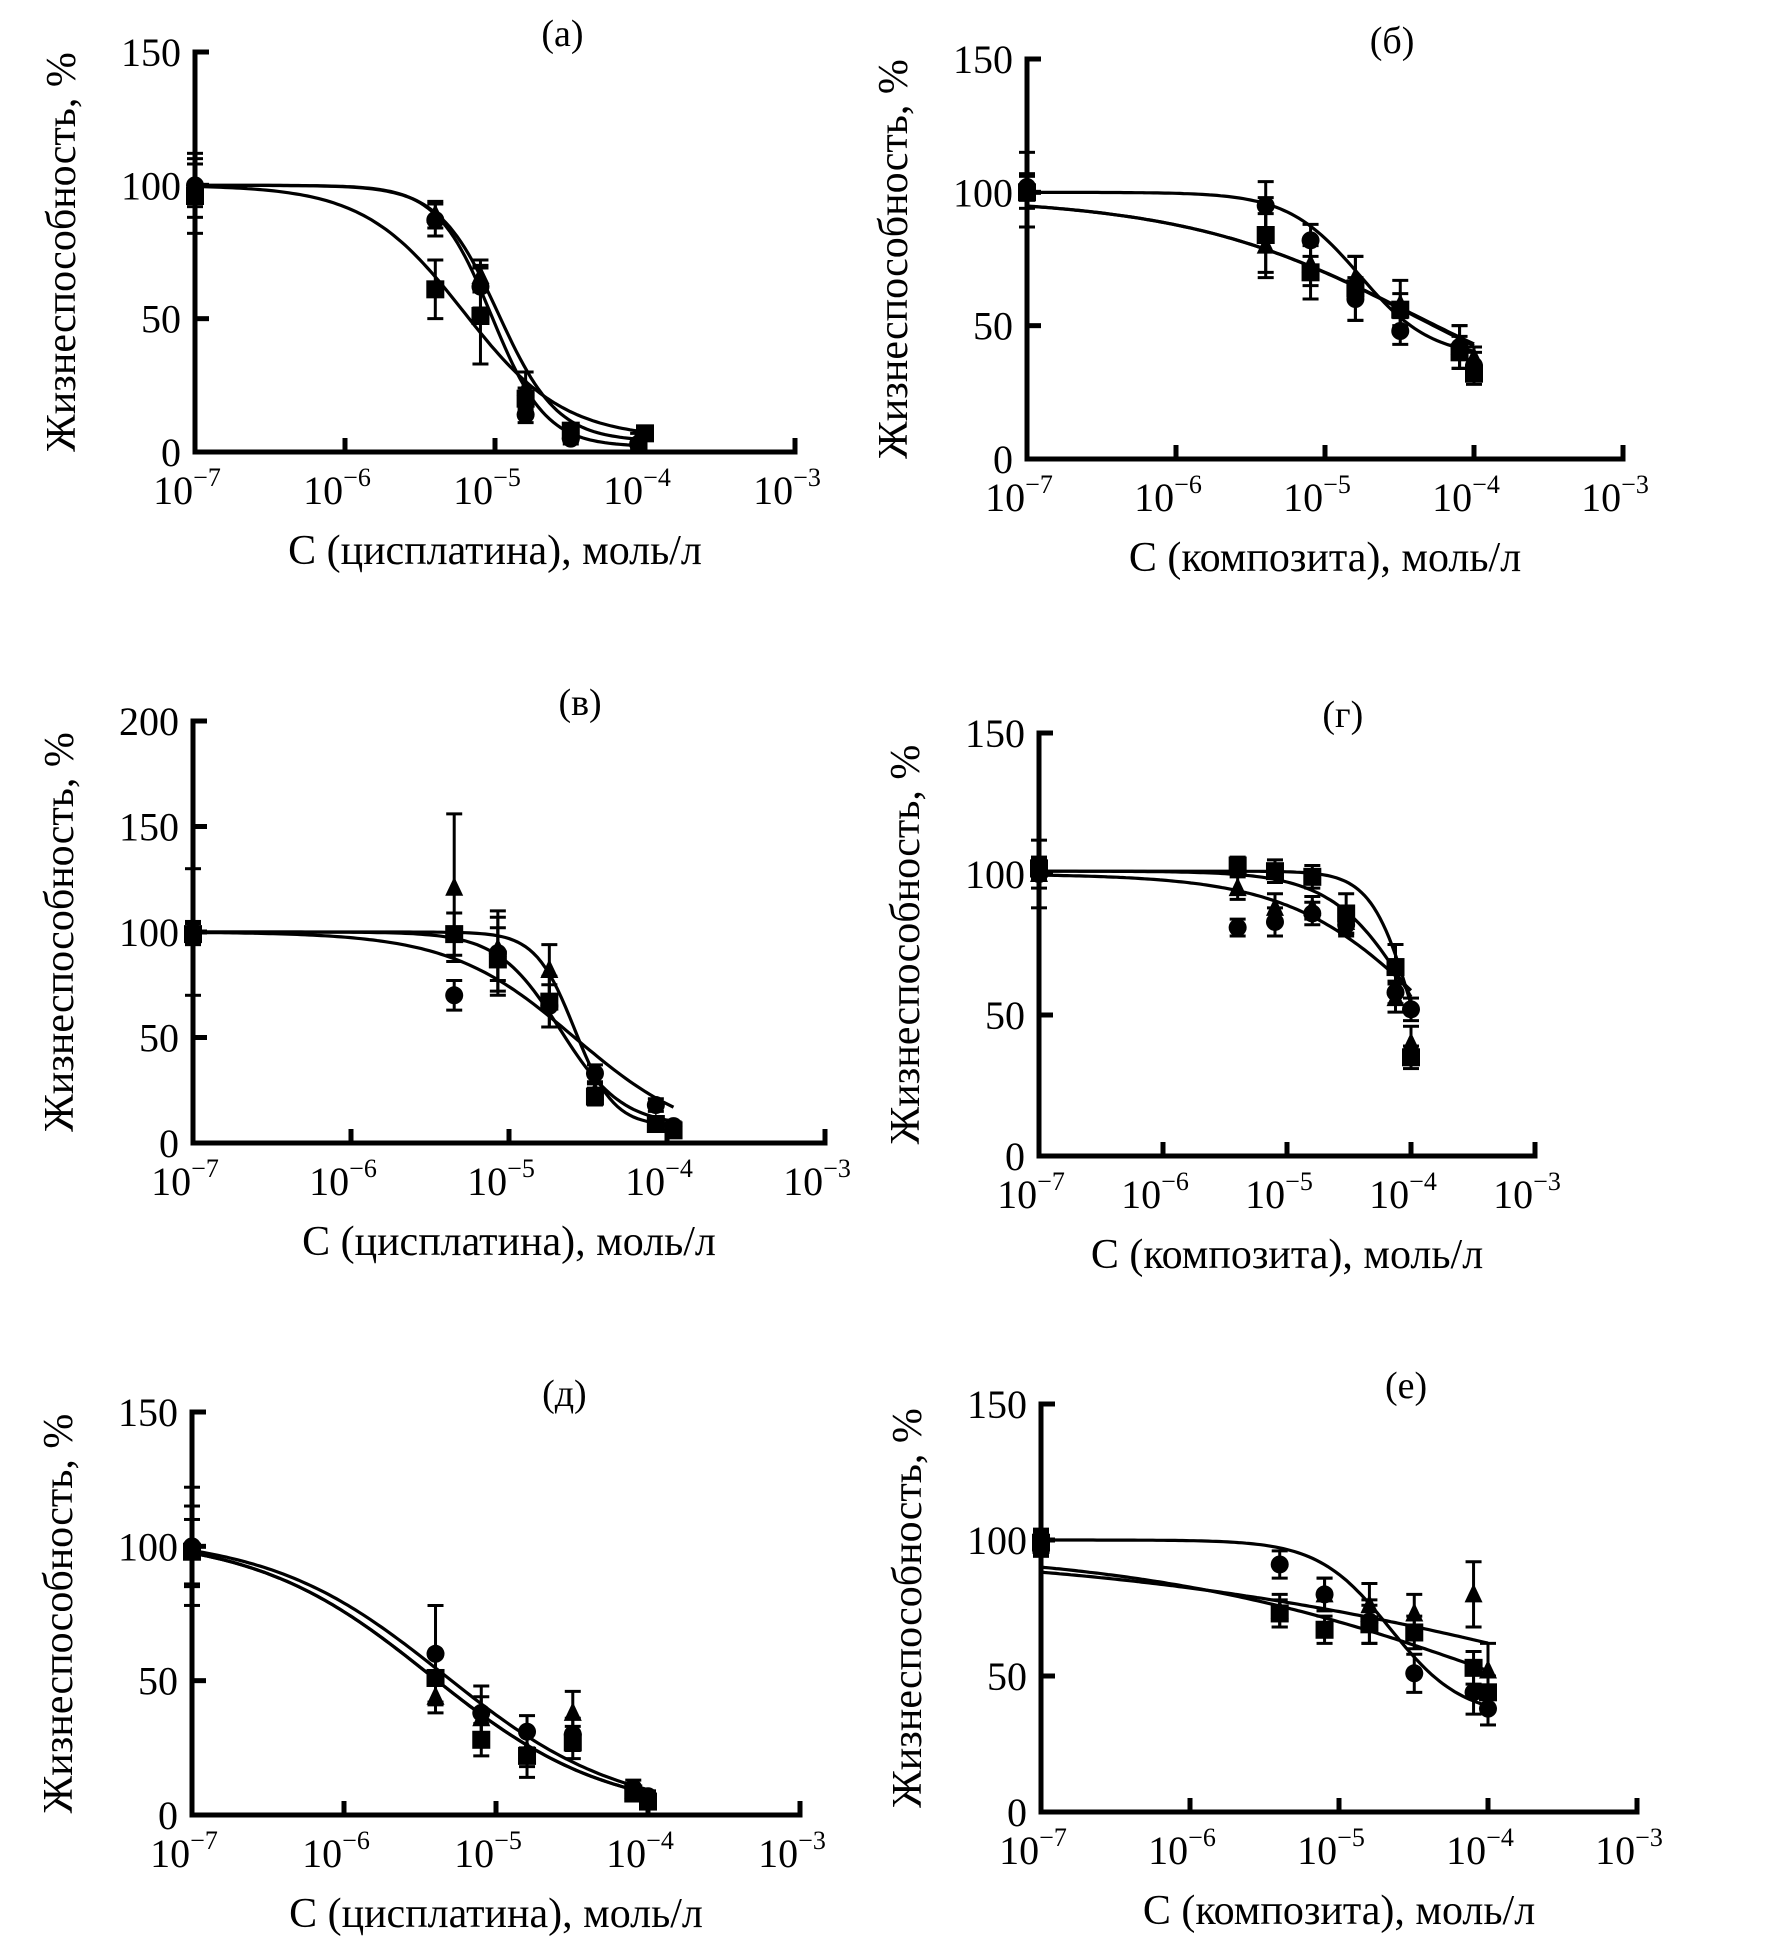 The height and width of the screenshot is (1945, 1772). I want to click on panel-title: (в), so click(579, 703).